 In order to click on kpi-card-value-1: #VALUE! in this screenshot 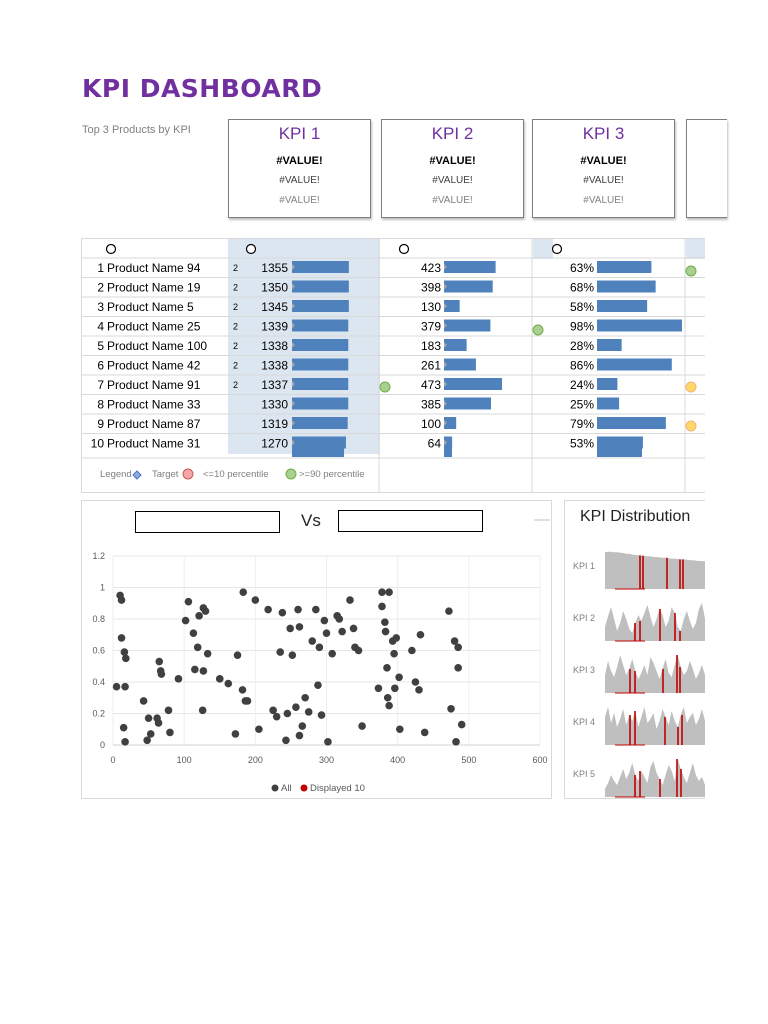, I will do `click(603, 161)`.